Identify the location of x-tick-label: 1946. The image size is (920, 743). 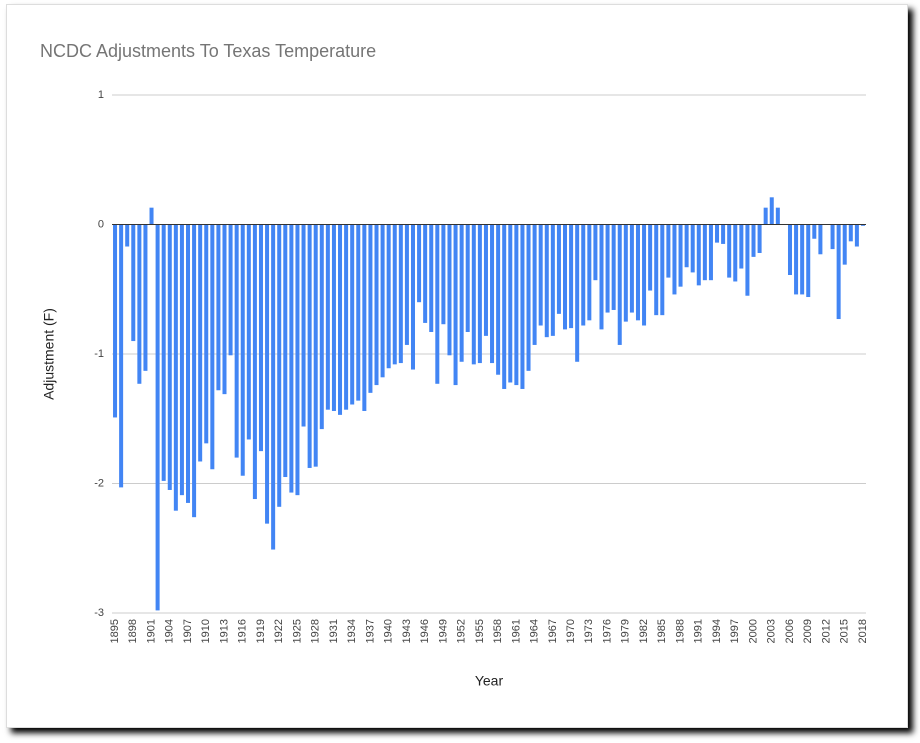
(425, 631).